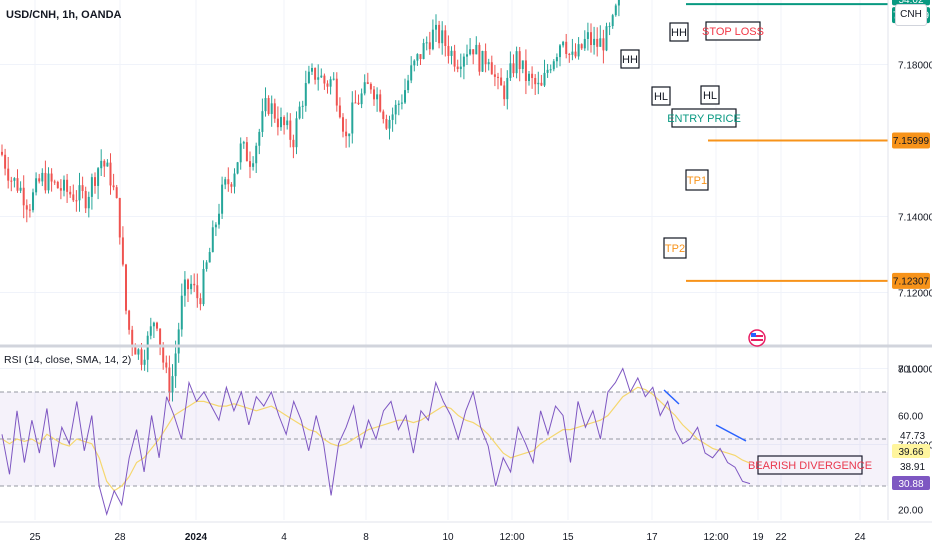 The height and width of the screenshot is (550, 932). I want to click on time-axis: 25 28 2024 4 8 10 12:00 15 17 19 12:00 22 24, so click(466, 532).